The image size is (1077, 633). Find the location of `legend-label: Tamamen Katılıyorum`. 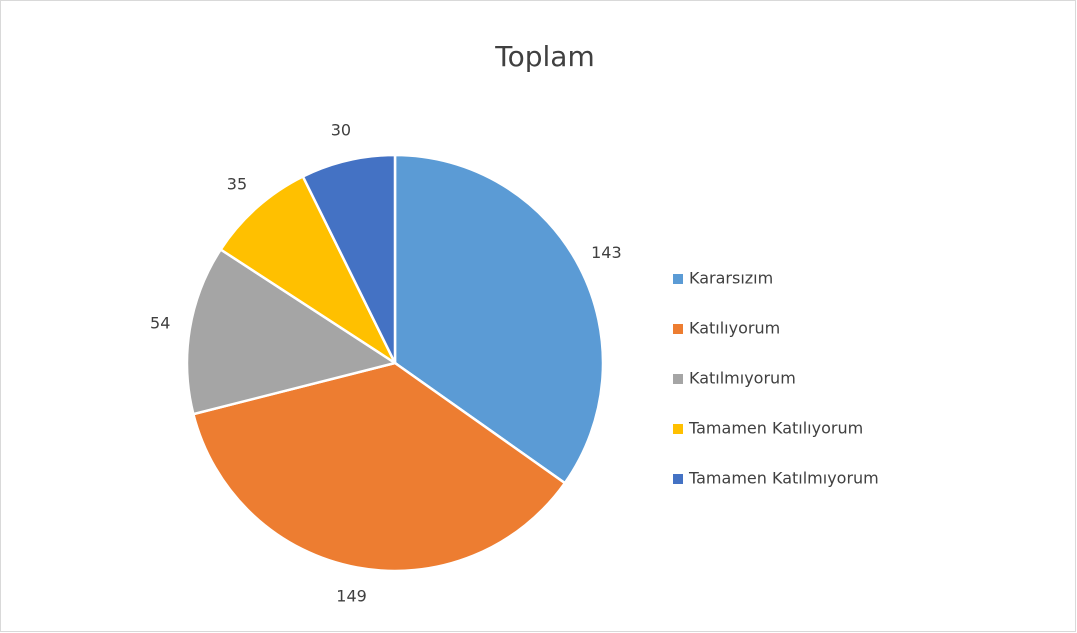

legend-label: Tamamen Katılıyorum is located at coordinates (775, 428).